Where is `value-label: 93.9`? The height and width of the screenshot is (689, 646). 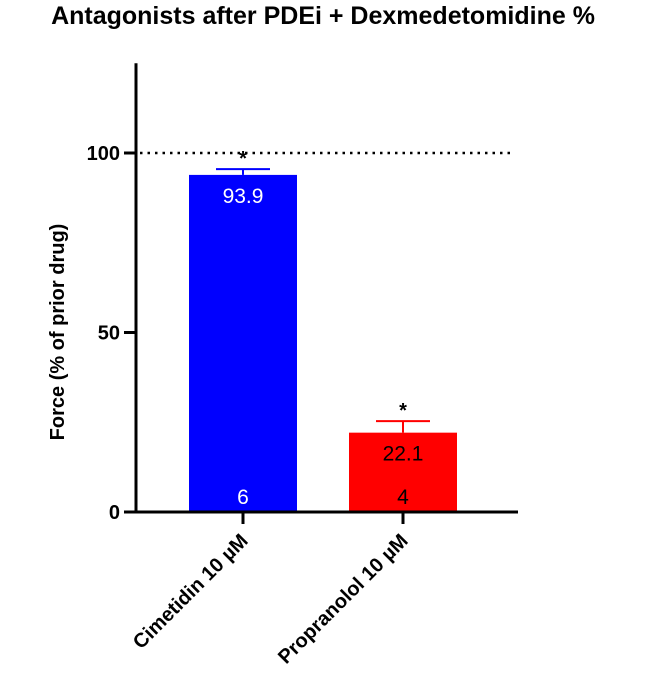
value-label: 93.9 is located at coordinates (243, 196).